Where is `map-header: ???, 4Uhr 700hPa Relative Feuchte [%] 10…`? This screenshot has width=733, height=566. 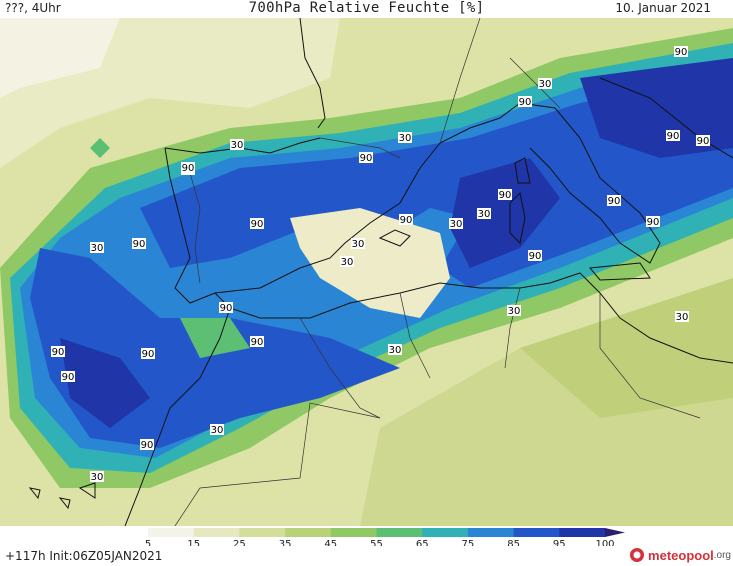
map-header: ???, 4Uhr 700hPa Relative Feuchte [%] 10… is located at coordinates (366, 10).